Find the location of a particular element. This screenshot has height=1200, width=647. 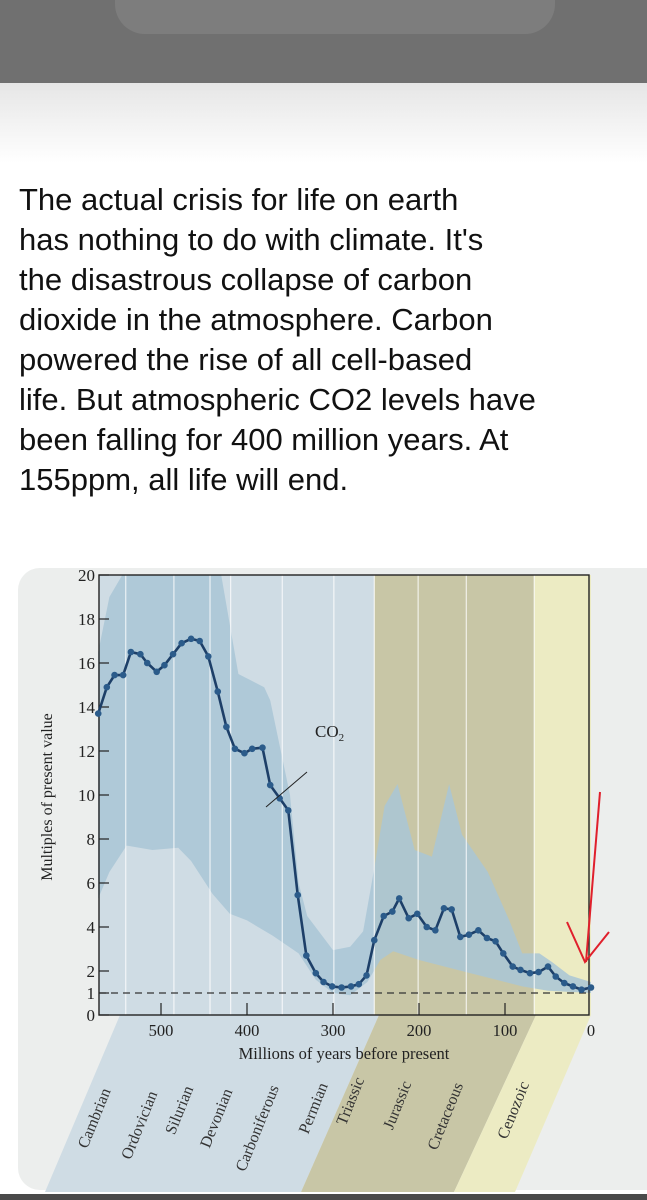

y-tick-label: 4 is located at coordinates (91, 927).